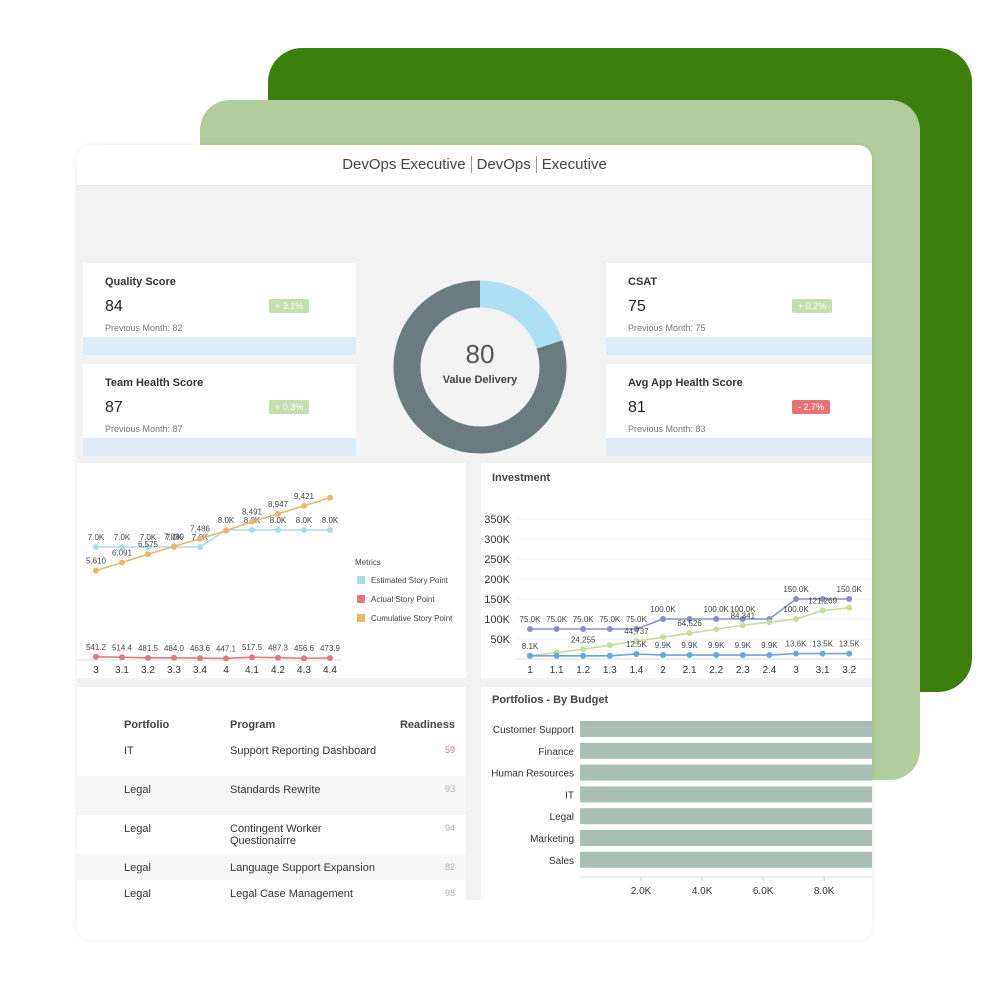 The height and width of the screenshot is (1000, 1000). What do you see at coordinates (144, 429) in the screenshot?
I see `kpi-previous: Previous Month: 87` at bounding box center [144, 429].